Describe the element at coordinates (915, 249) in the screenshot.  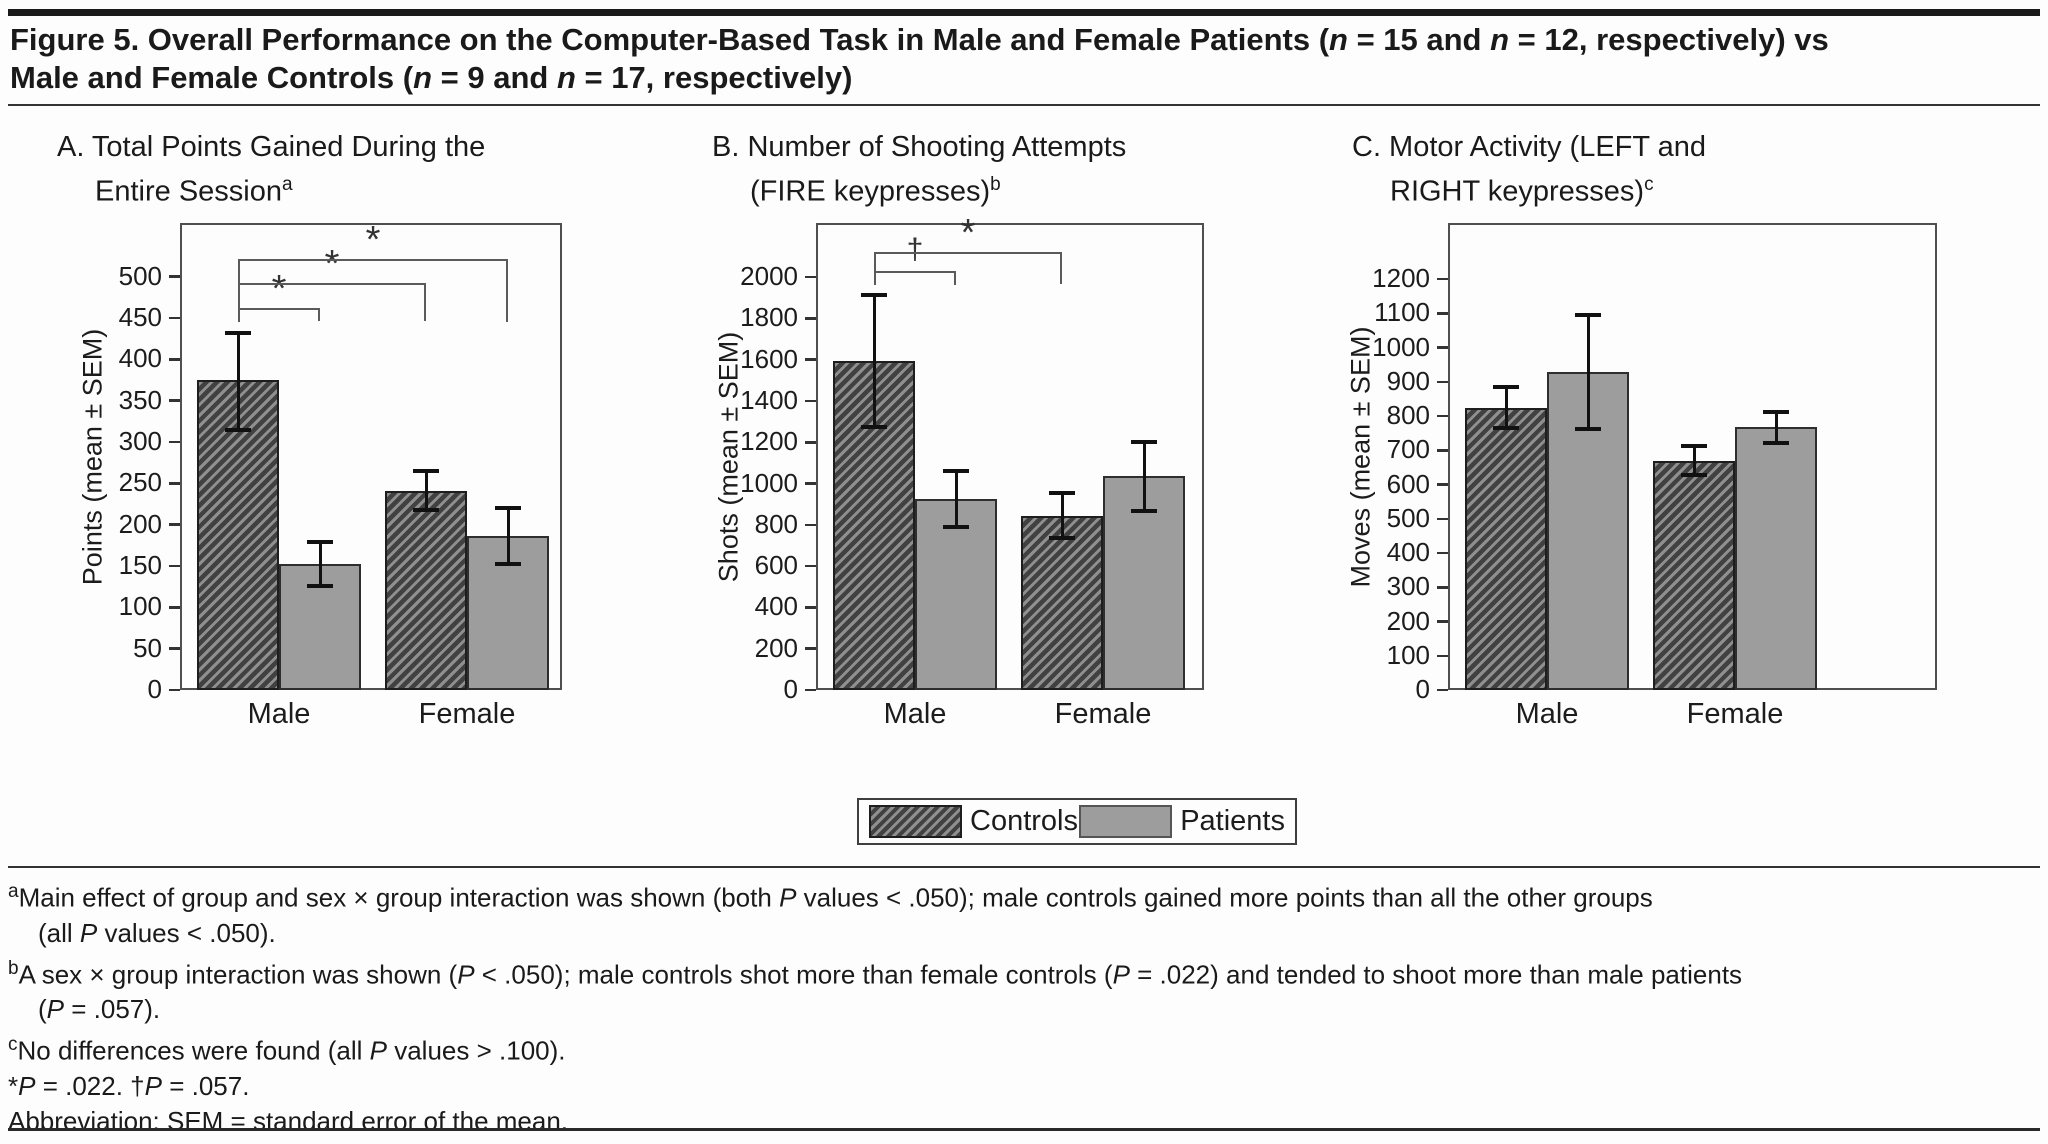
I see `panel-b-sig-symbol: †` at that location.